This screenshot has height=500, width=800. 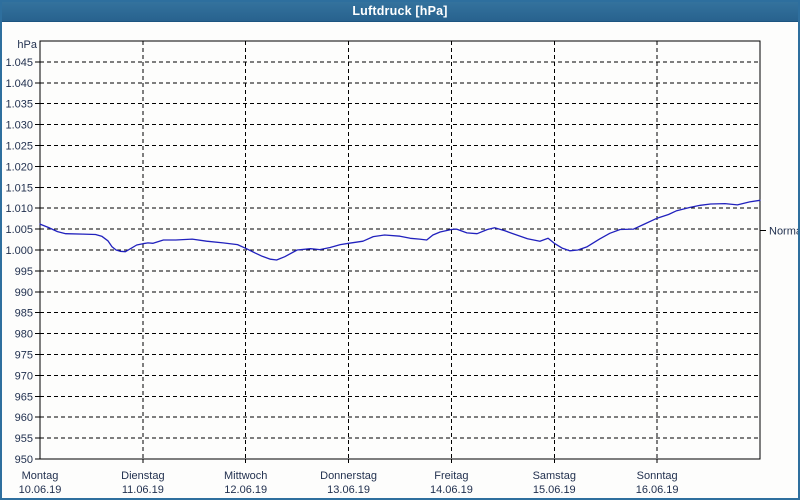 I want to click on y-tick-label: 1.020, so click(x=19, y=167).